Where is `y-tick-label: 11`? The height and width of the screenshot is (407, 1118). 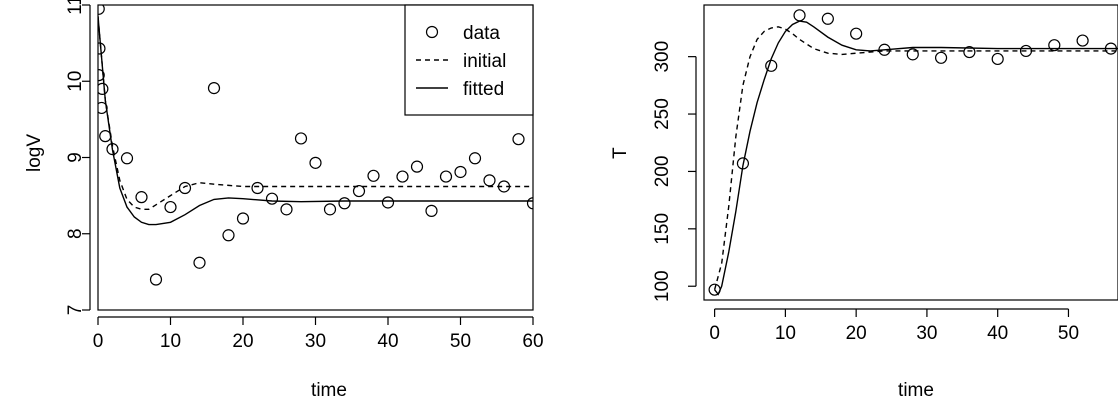 y-tick-label: 11 is located at coordinates (75, 7).